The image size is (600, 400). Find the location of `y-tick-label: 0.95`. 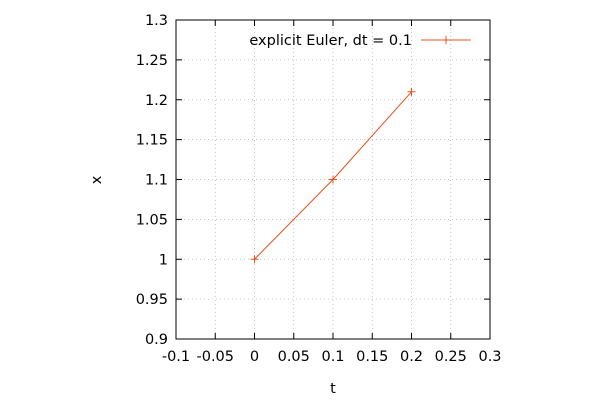

y-tick-label: 0.95 is located at coordinates (152, 300).